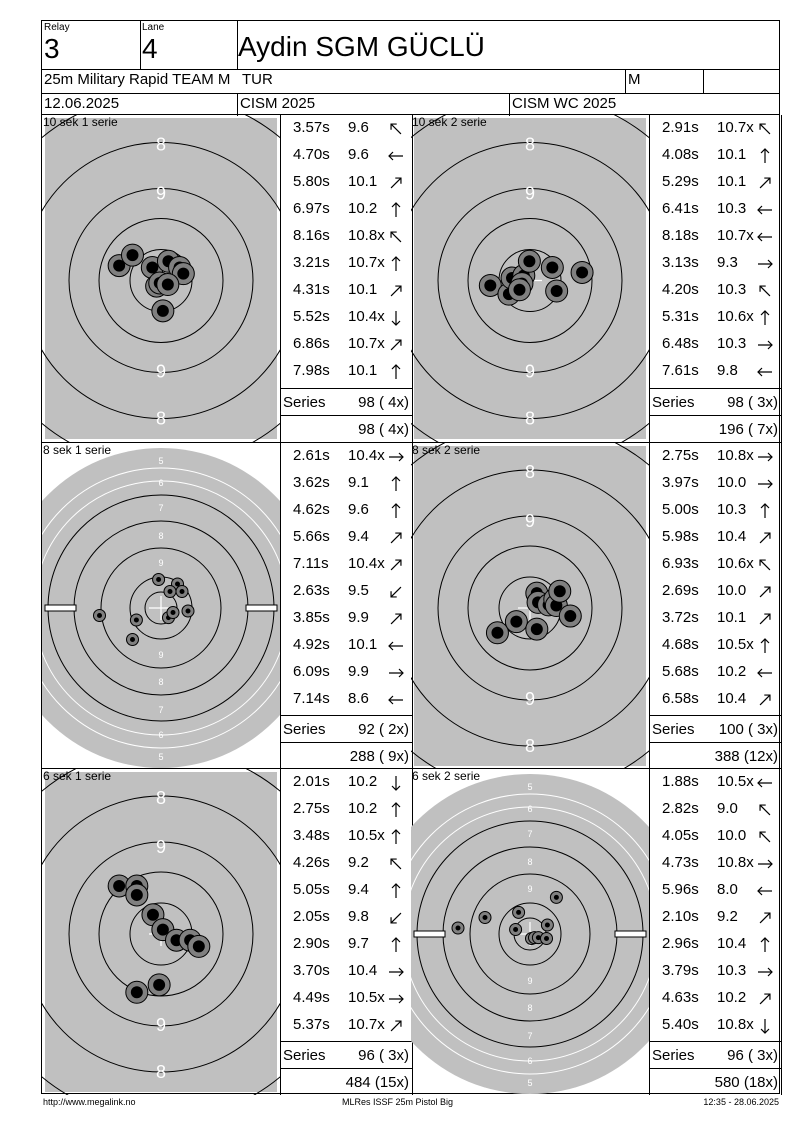 The width and height of the screenshot is (800, 1130). I want to click on shot-time: 5.31s, so click(680, 316).